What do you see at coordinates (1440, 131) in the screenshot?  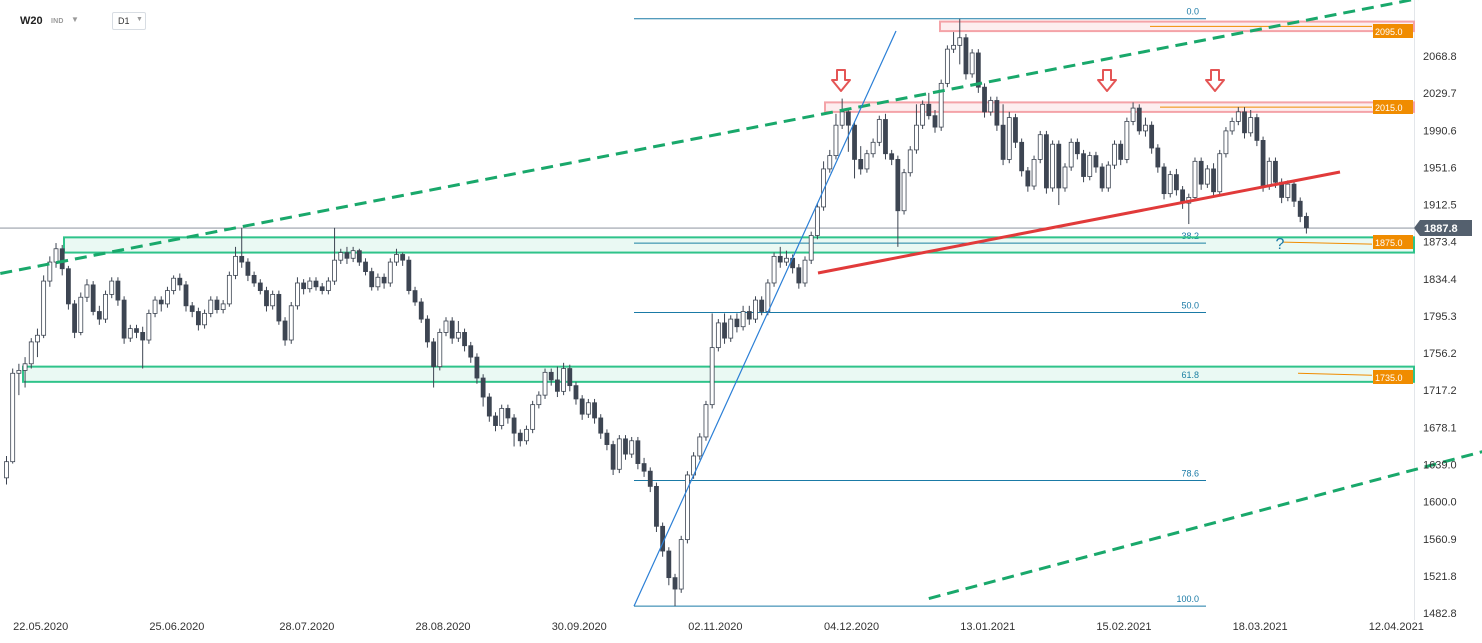 I see `y-tick-label: 1990.6` at bounding box center [1440, 131].